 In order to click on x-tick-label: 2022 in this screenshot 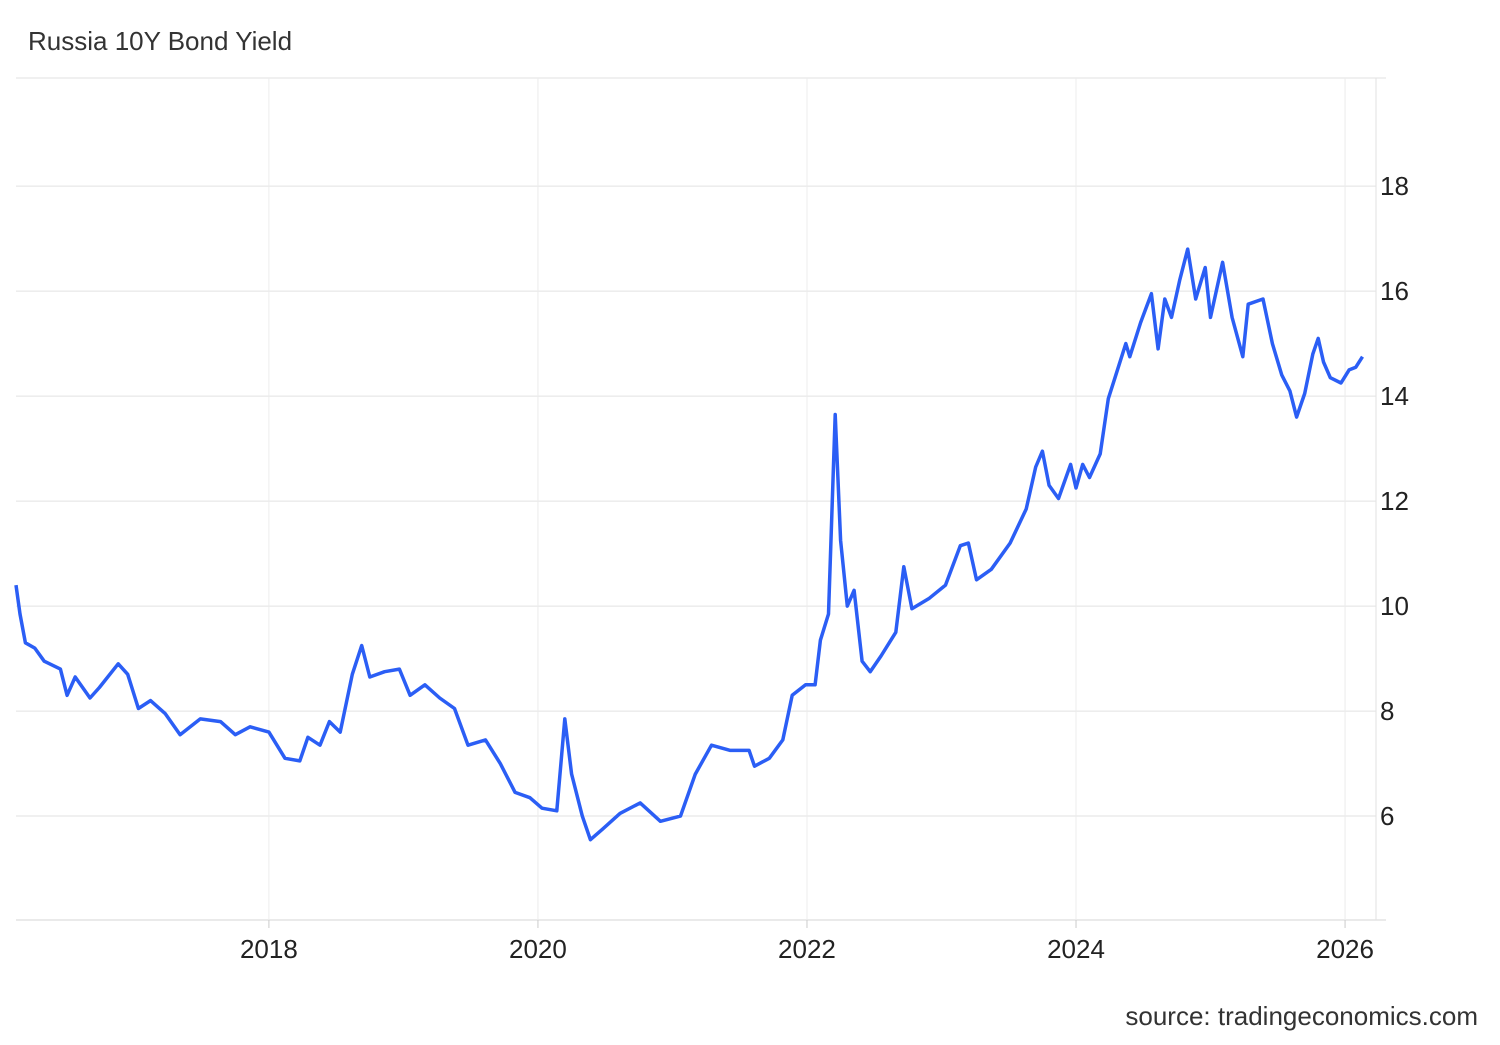, I will do `click(807, 949)`.